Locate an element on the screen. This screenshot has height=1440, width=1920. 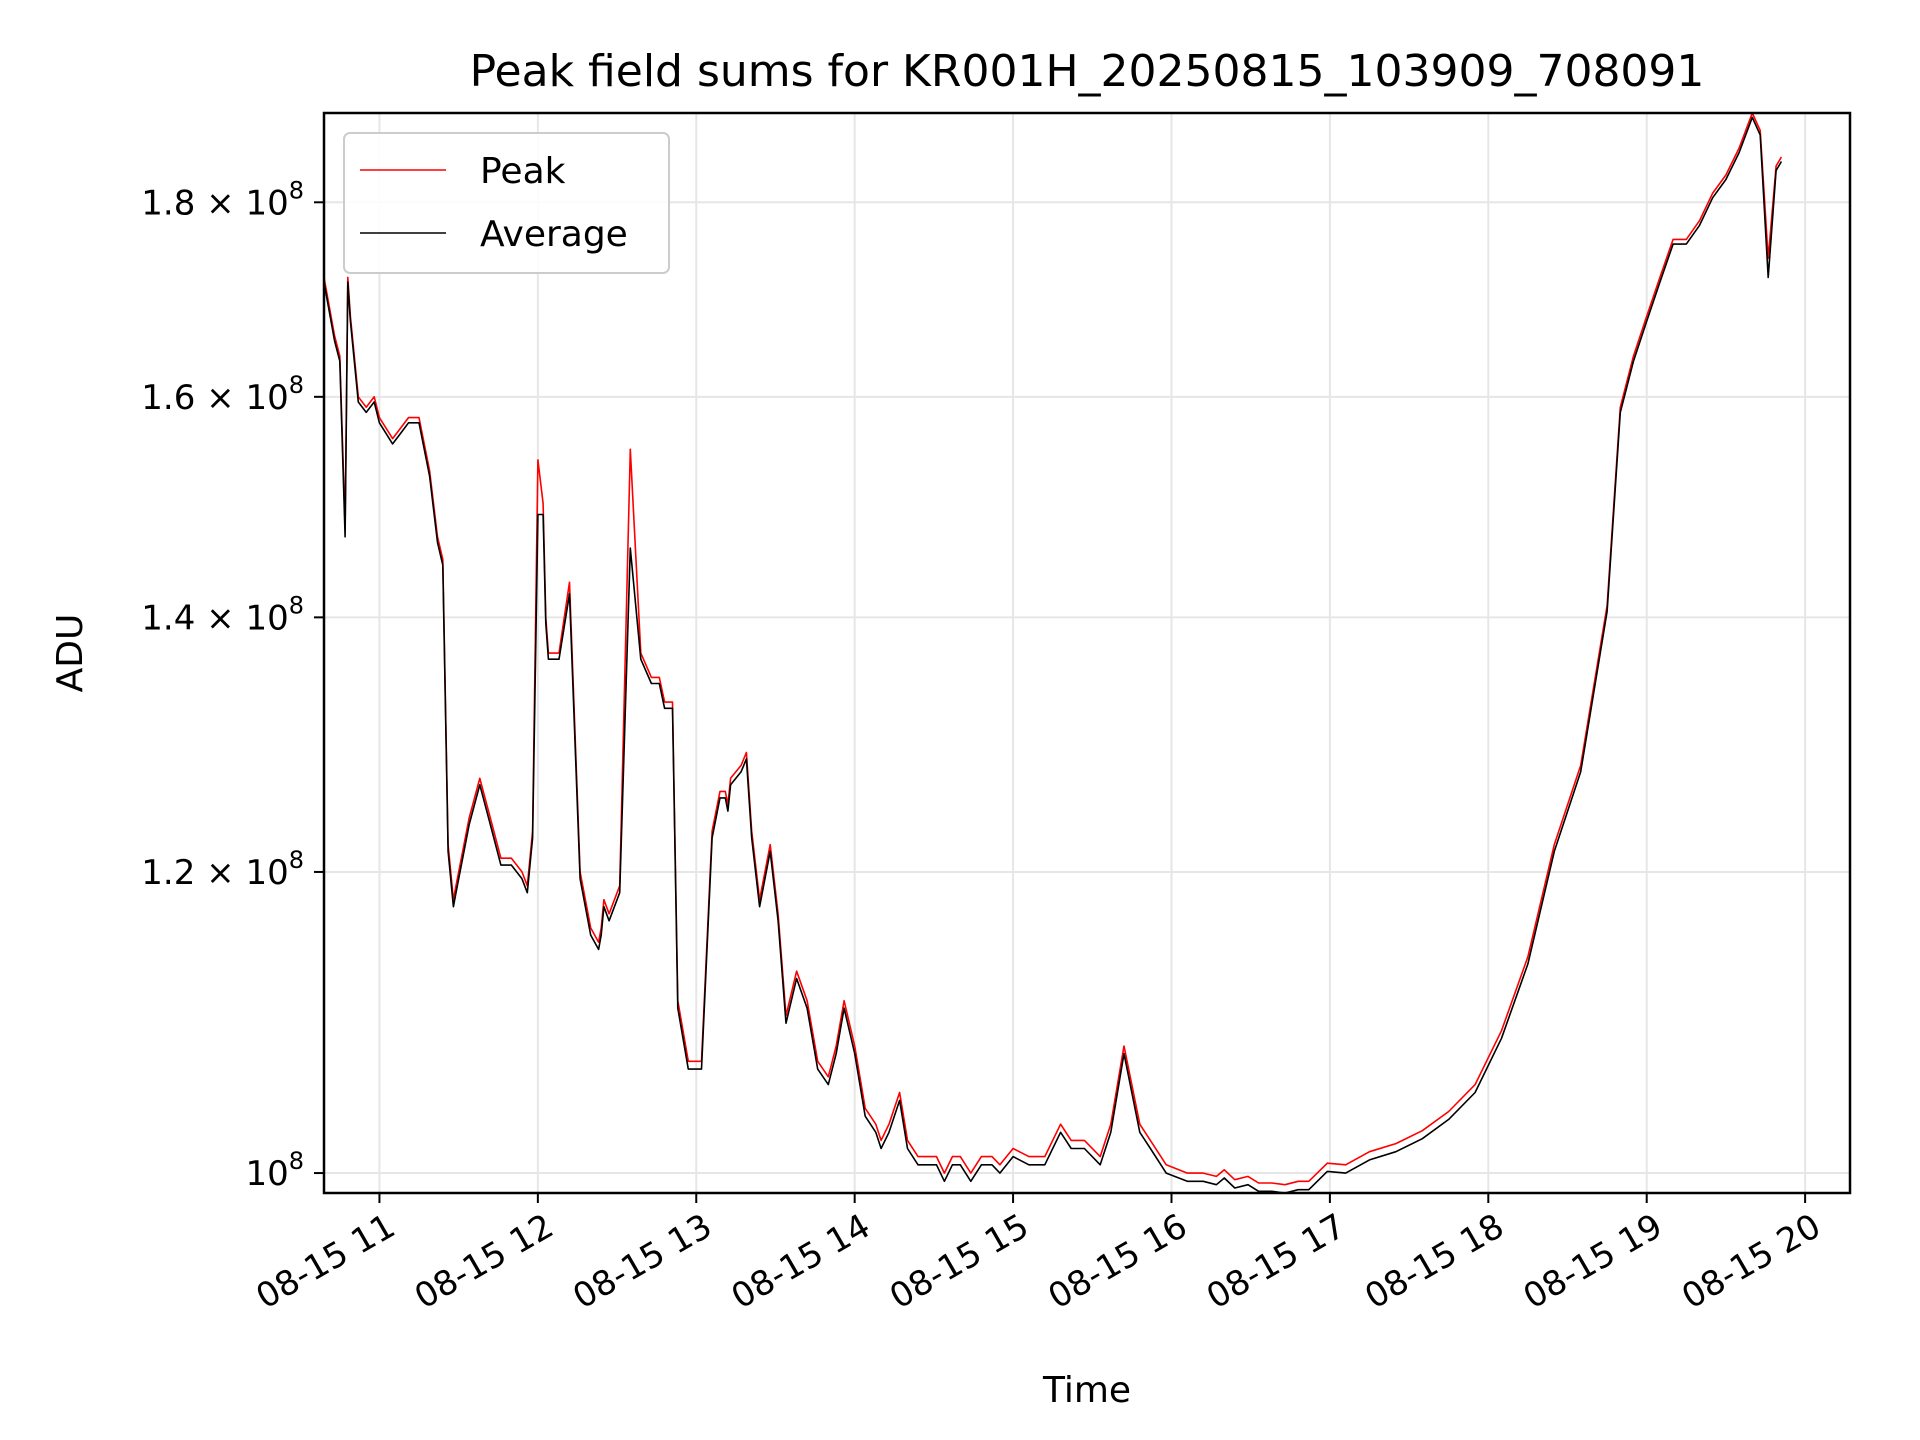
x-axis-title: Time is located at coordinates (1086, 1390).